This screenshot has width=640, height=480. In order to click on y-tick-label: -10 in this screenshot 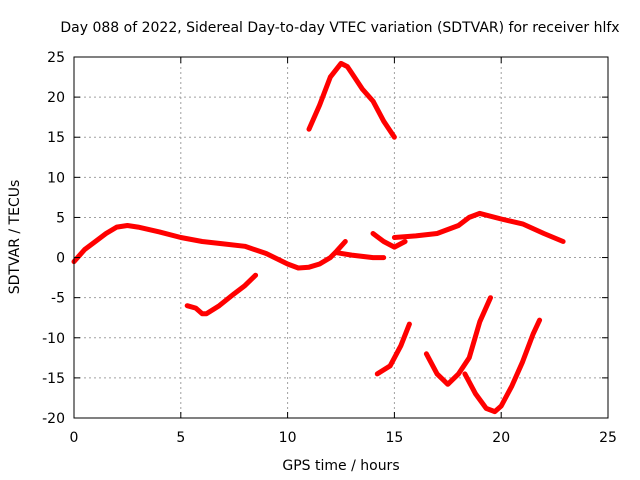, I will do `click(53, 339)`.